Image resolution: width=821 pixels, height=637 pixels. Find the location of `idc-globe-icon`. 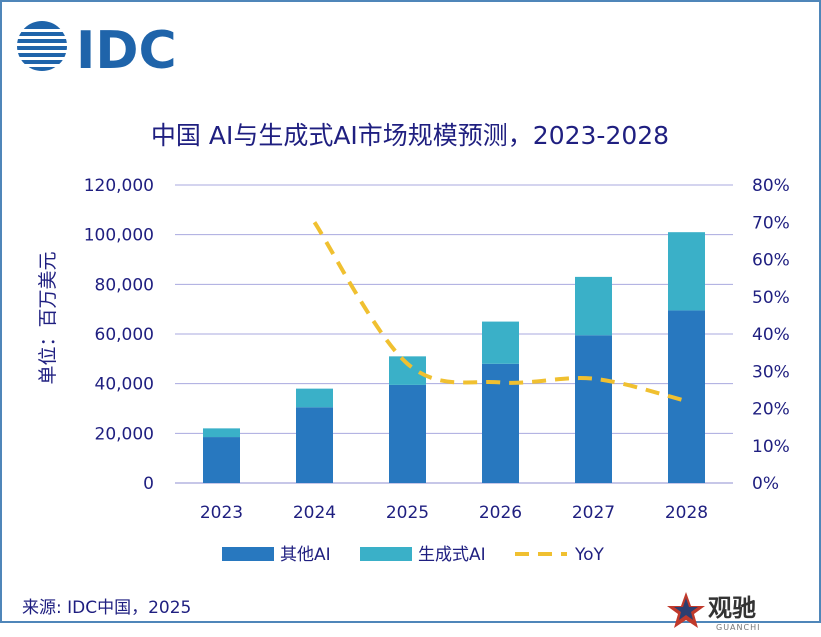

idc-globe-icon is located at coordinates (42, 46).